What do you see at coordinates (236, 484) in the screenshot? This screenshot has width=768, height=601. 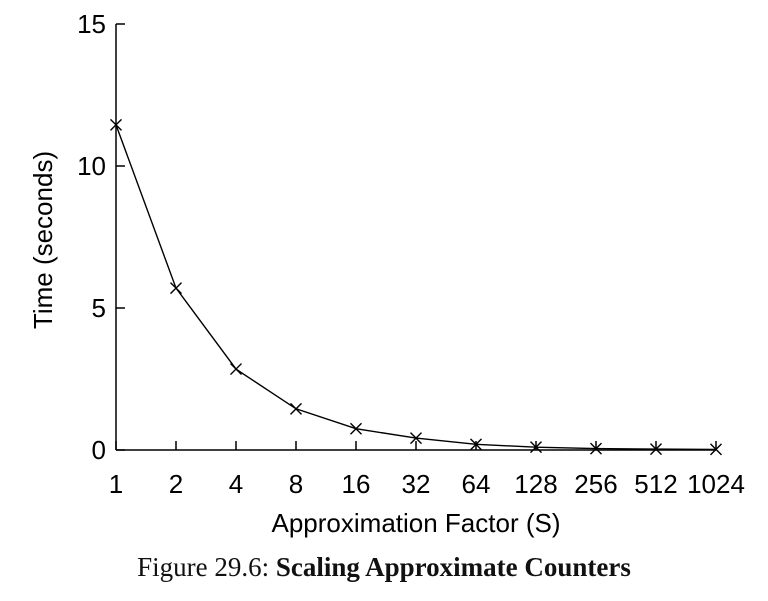 I see `x-tick-label: 4` at bounding box center [236, 484].